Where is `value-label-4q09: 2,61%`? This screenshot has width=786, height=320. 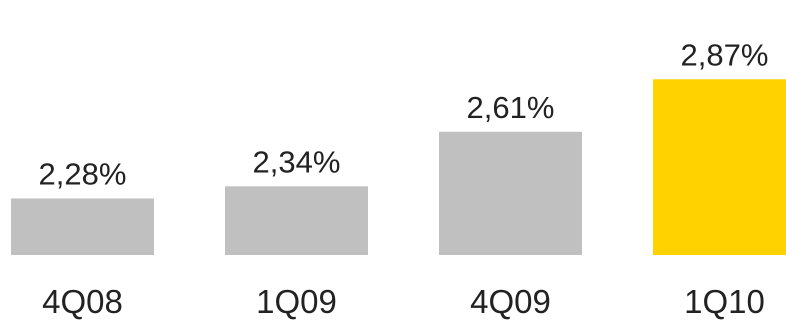 value-label-4q09: 2,61% is located at coordinates (511, 107).